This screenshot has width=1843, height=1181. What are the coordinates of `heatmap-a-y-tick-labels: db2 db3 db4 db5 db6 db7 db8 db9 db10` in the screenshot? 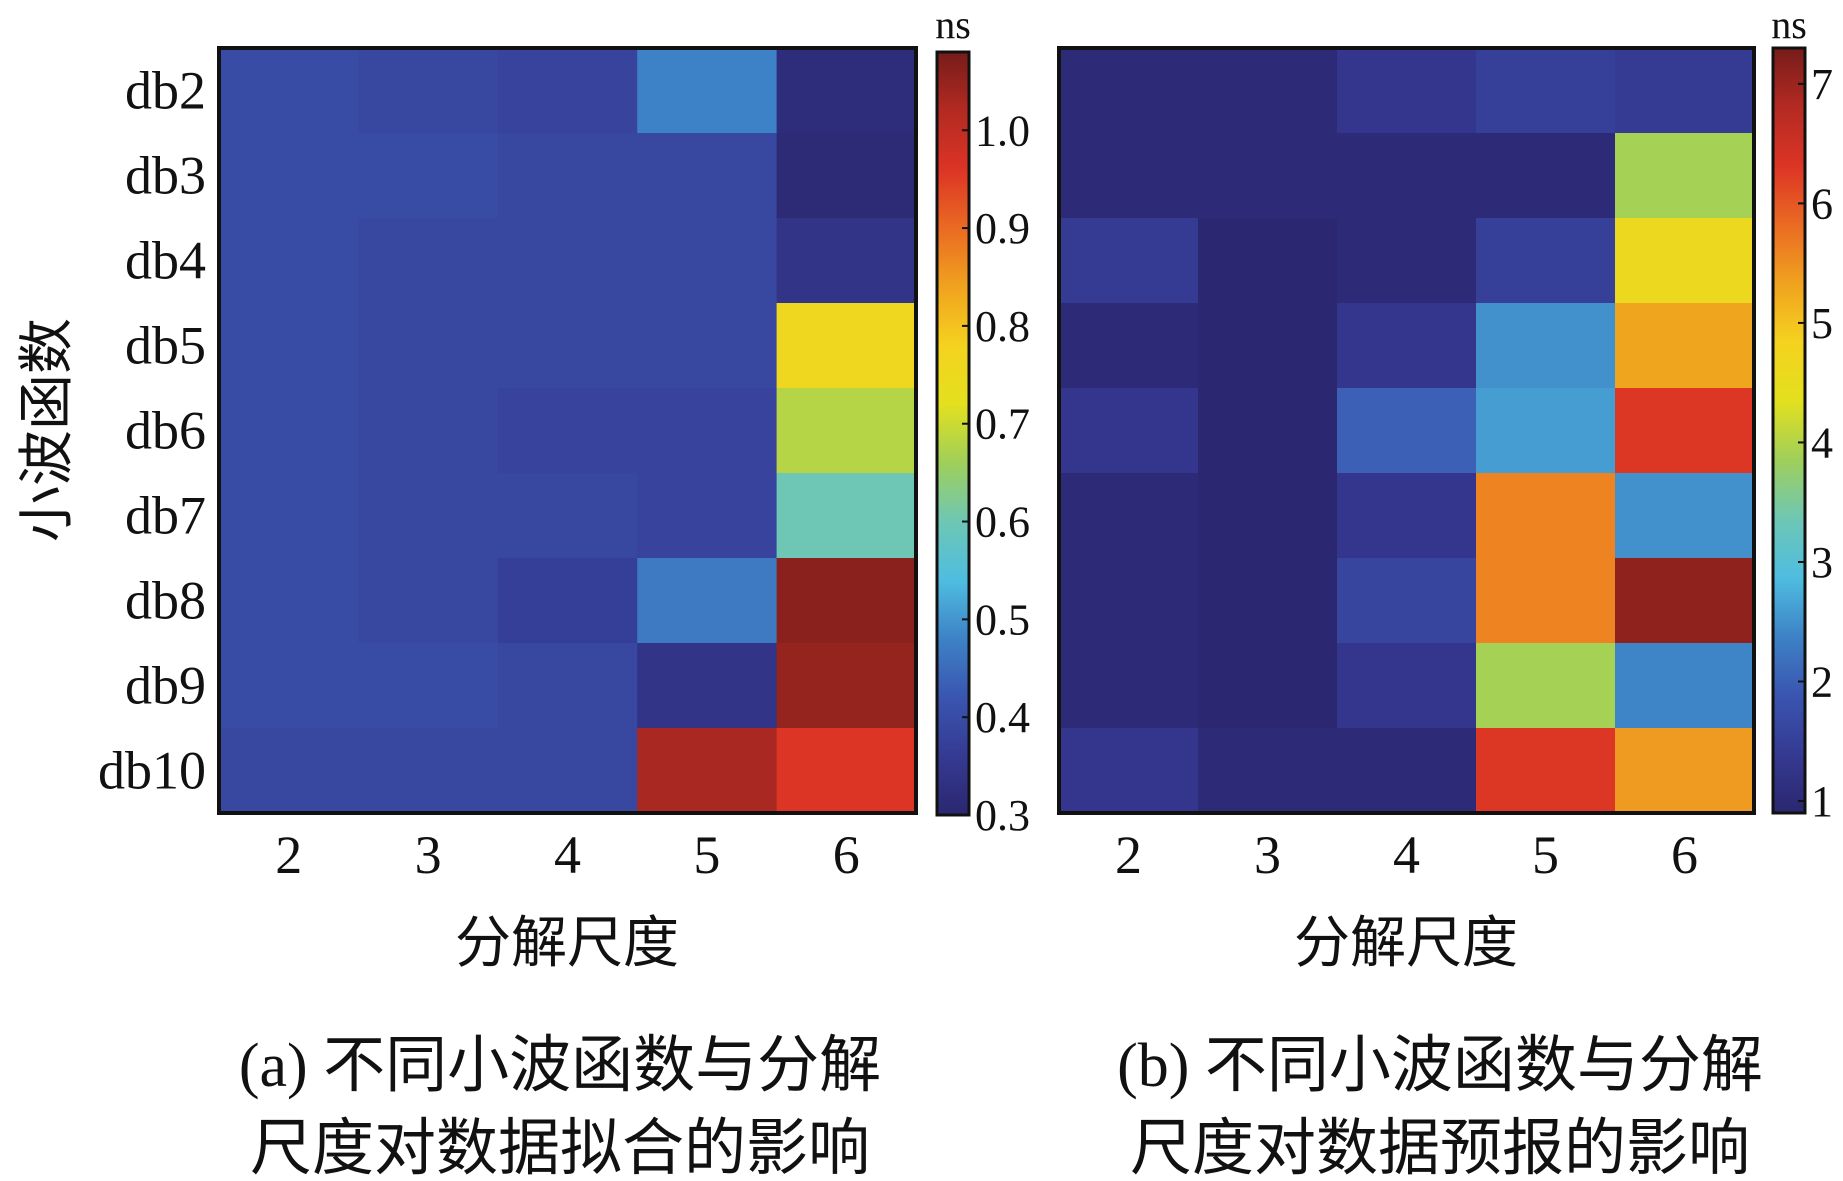 It's located at (152, 431).